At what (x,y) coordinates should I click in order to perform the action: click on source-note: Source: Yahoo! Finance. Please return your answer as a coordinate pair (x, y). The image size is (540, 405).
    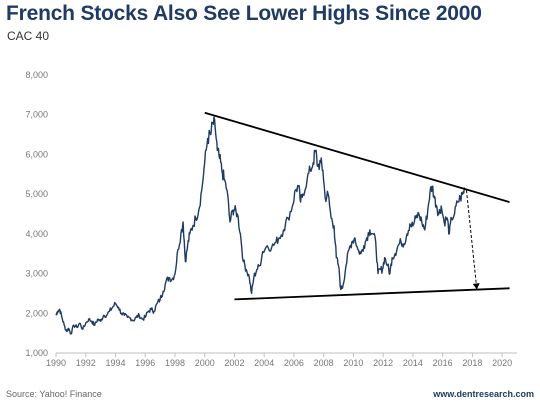
    Looking at the image, I should click on (54, 394).